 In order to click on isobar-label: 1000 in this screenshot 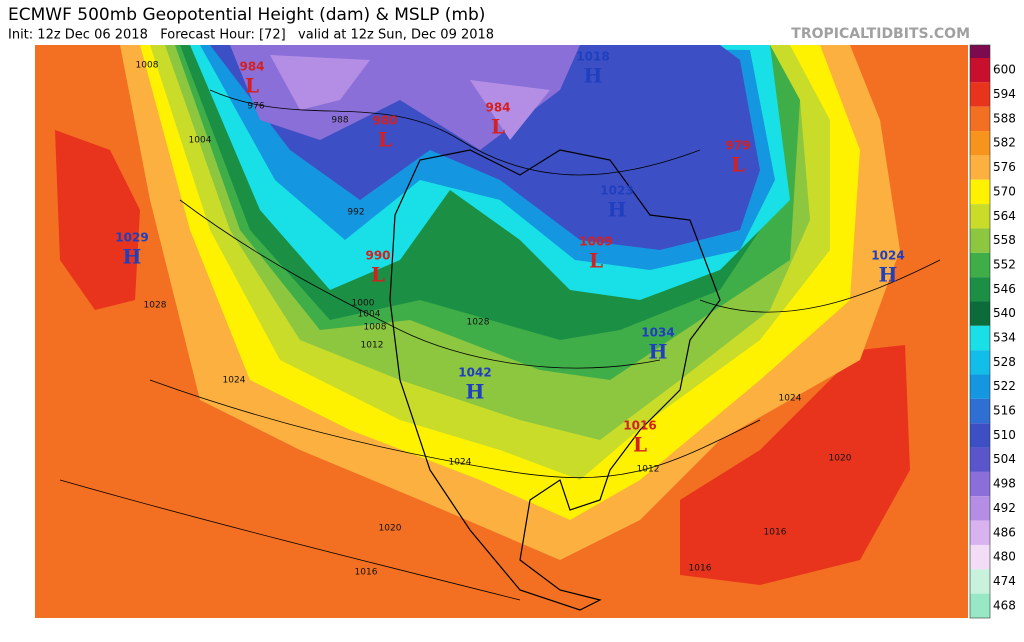, I will do `click(363, 304)`.